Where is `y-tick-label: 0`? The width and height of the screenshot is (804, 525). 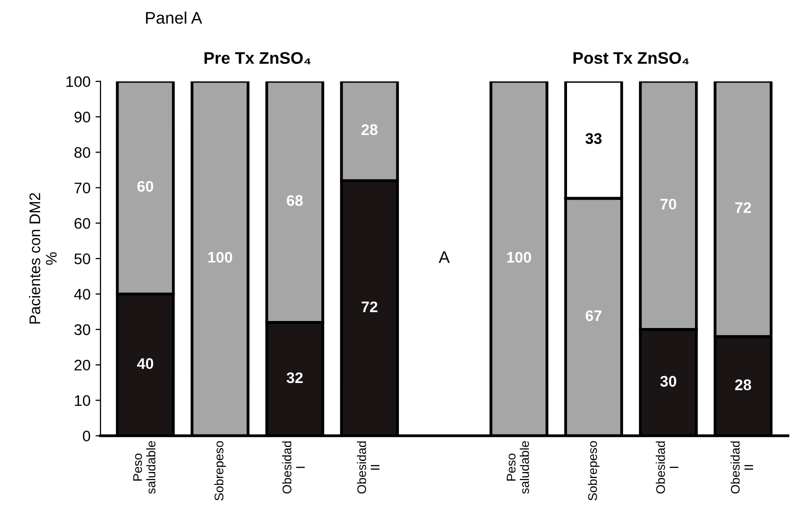
y-tick-label: 0 is located at coordinates (86, 436).